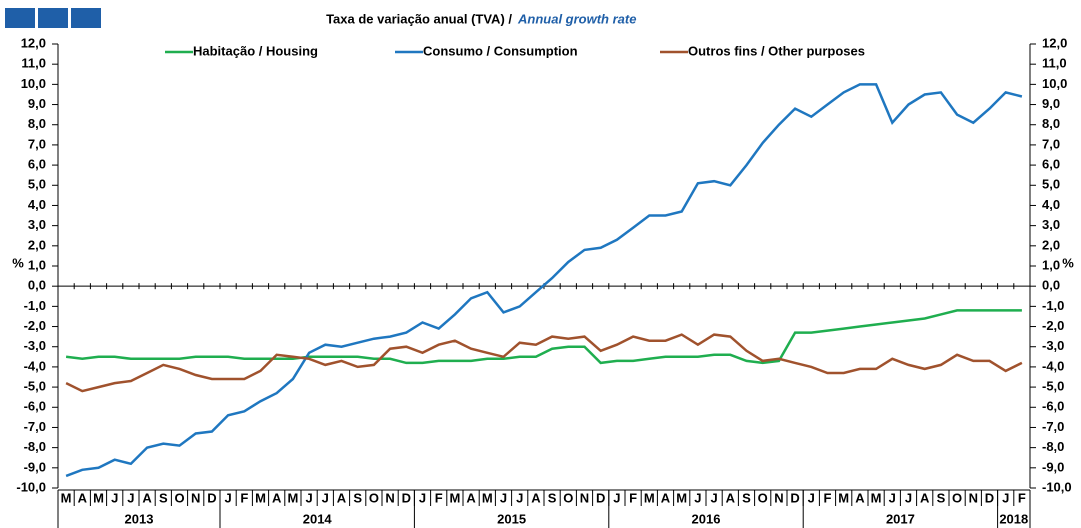  What do you see at coordinates (318, 518) in the screenshot?
I see `year-label: 2014` at bounding box center [318, 518].